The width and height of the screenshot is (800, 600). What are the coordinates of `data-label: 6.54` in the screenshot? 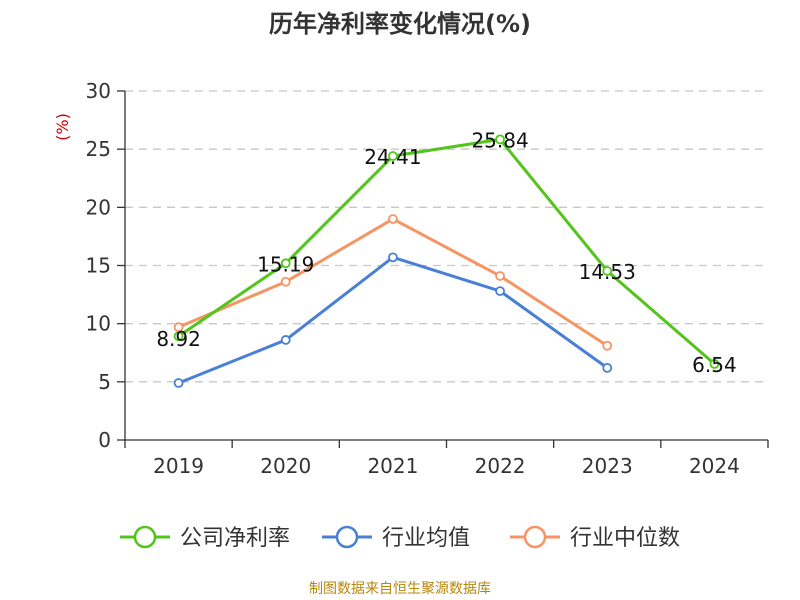 It's located at (714, 365).